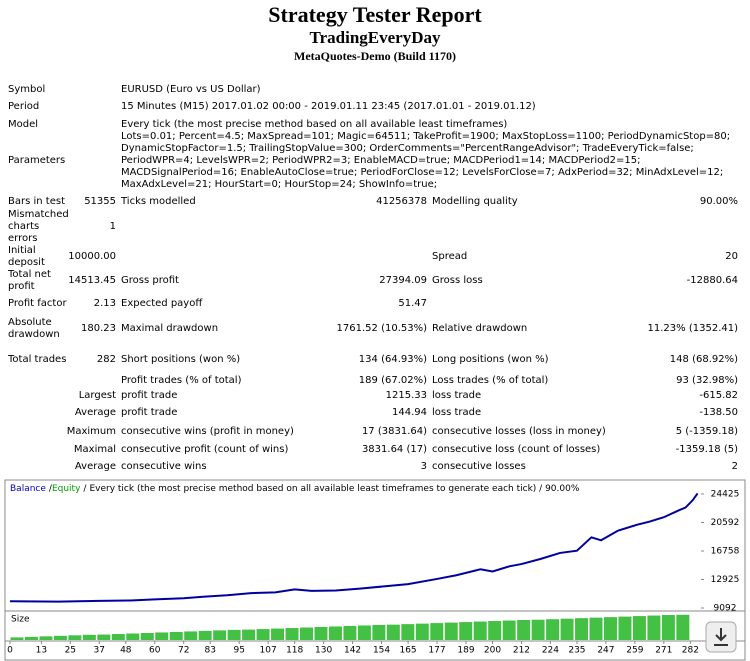 The width and height of the screenshot is (750, 661). Describe the element at coordinates (576, 651) in the screenshot. I see `x-tick-label: 235` at that location.